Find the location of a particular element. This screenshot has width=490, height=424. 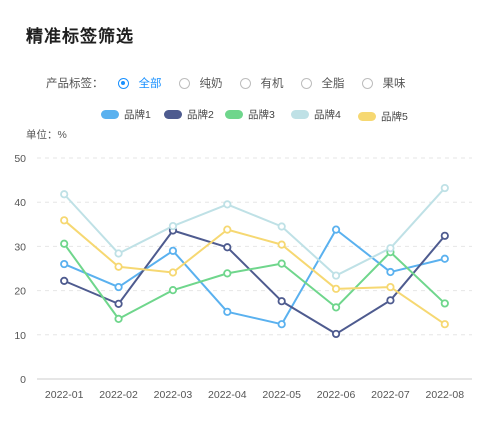

y-tick-label: 0 is located at coordinates (23, 380).